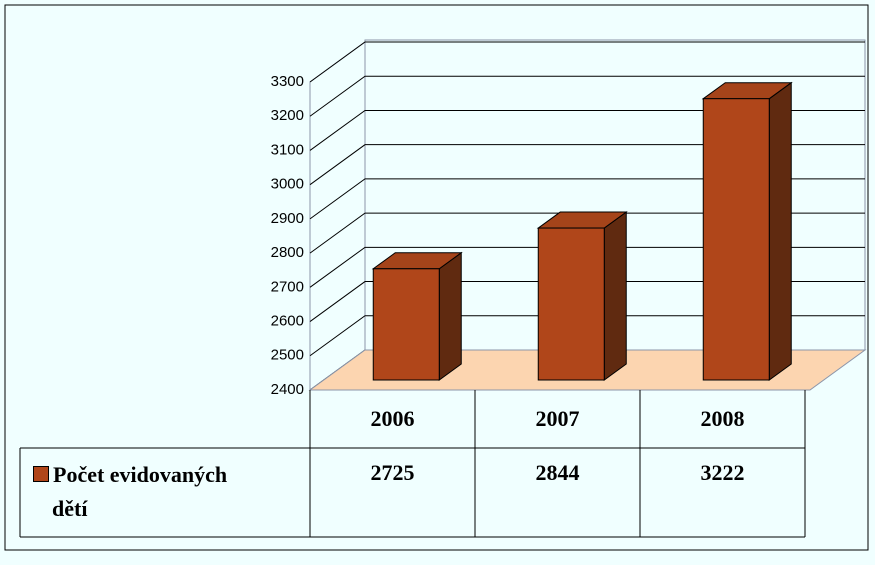 The image size is (875, 565). Describe the element at coordinates (723, 418) in the screenshot. I see `category-label: 2008` at that location.